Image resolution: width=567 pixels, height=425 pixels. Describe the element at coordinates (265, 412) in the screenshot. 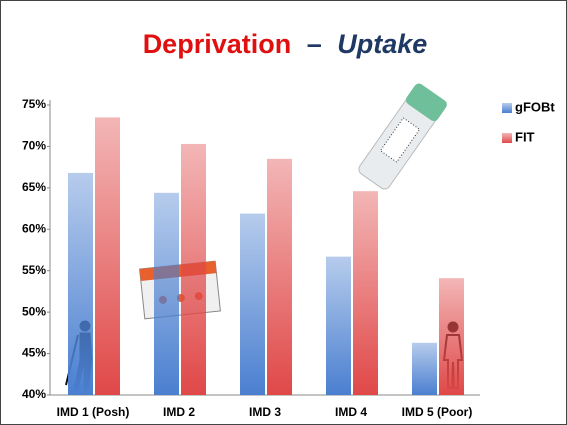

I see `x-tick-label: IMD 3` at that location.